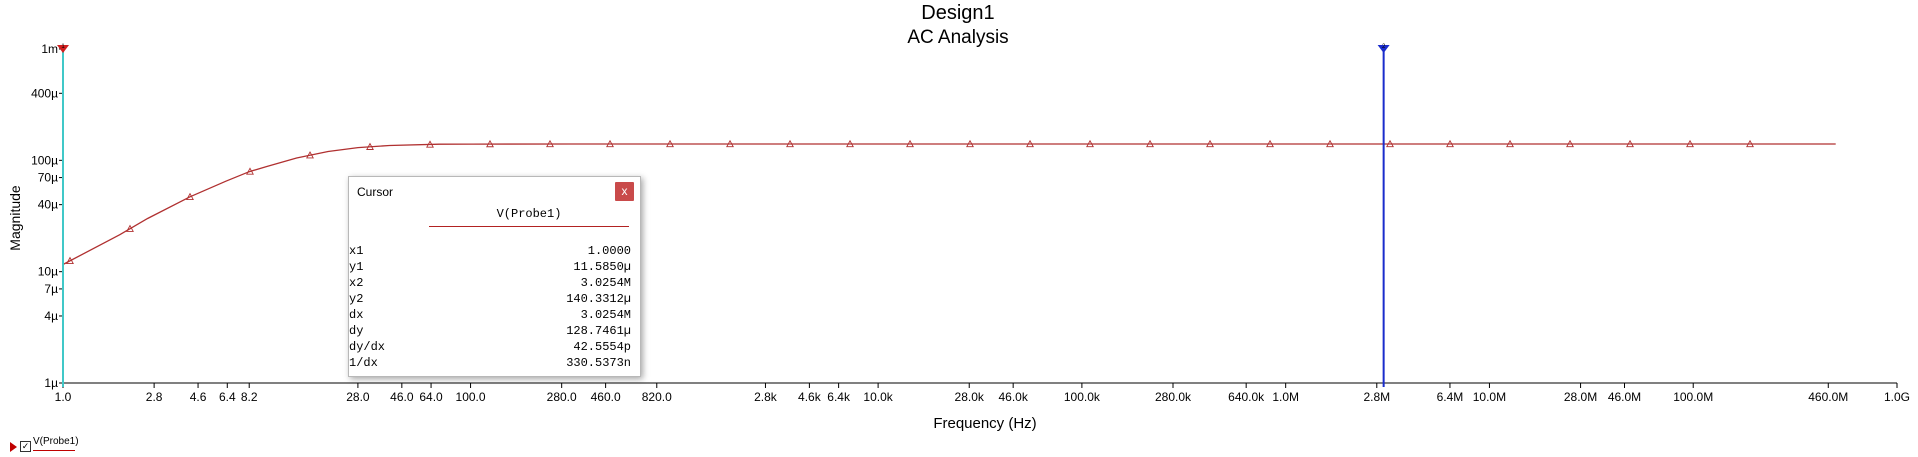 This screenshot has height=457, width=1918. Describe the element at coordinates (529, 226) in the screenshot. I see `column-underline` at that location.